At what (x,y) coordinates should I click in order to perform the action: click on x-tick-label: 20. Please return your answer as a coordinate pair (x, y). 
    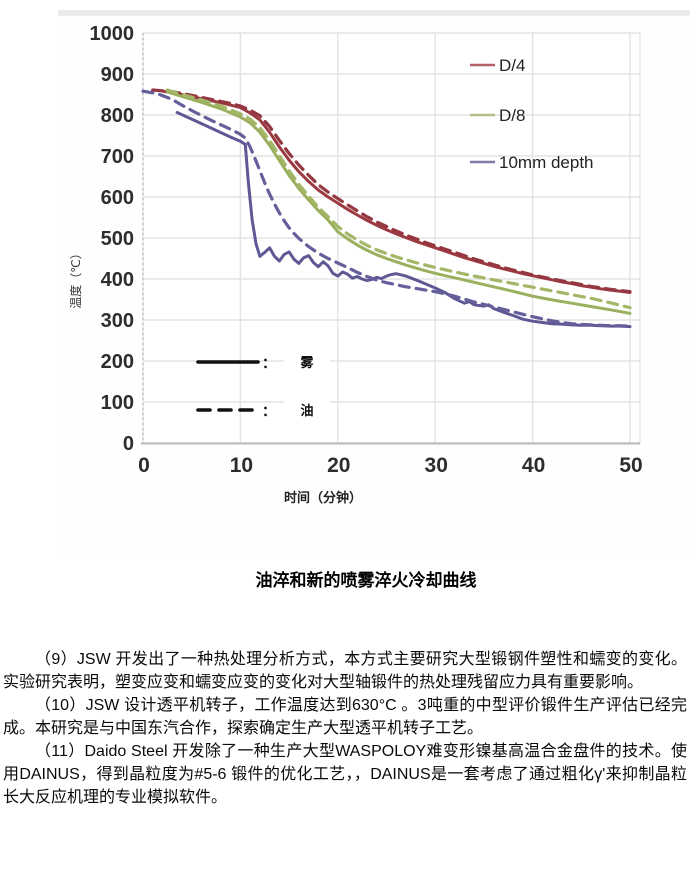
    Looking at the image, I should click on (338, 465).